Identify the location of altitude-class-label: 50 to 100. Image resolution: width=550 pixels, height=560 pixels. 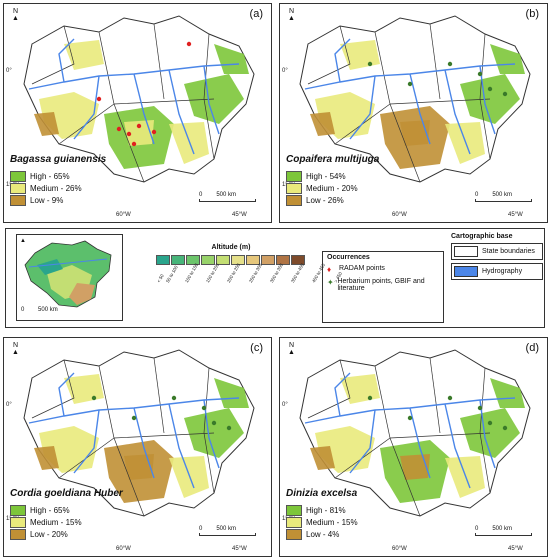
(171, 274).